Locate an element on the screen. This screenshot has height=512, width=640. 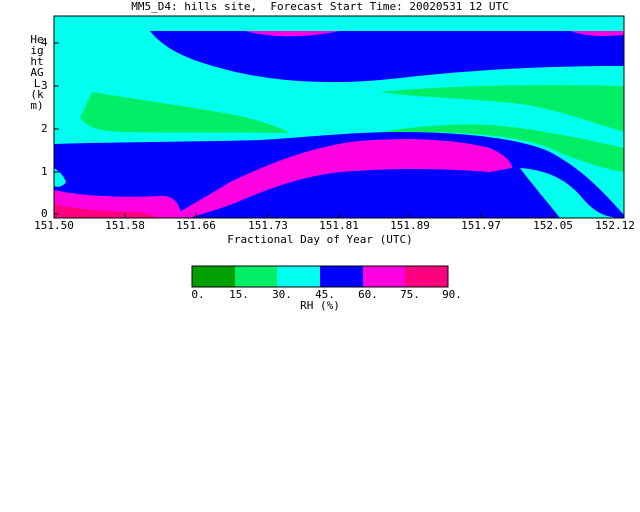
y-tick-label: 2 is located at coordinates (44, 128).